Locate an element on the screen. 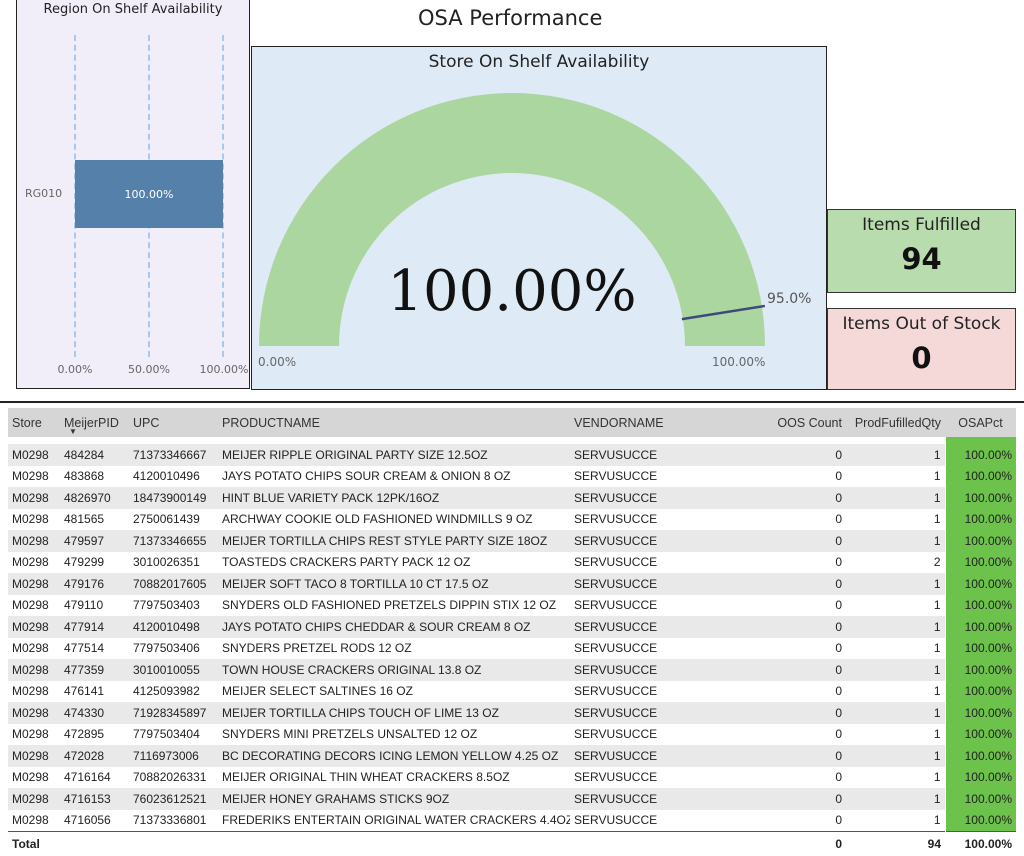  cell-upc: 4120010498 is located at coordinates (173, 627).